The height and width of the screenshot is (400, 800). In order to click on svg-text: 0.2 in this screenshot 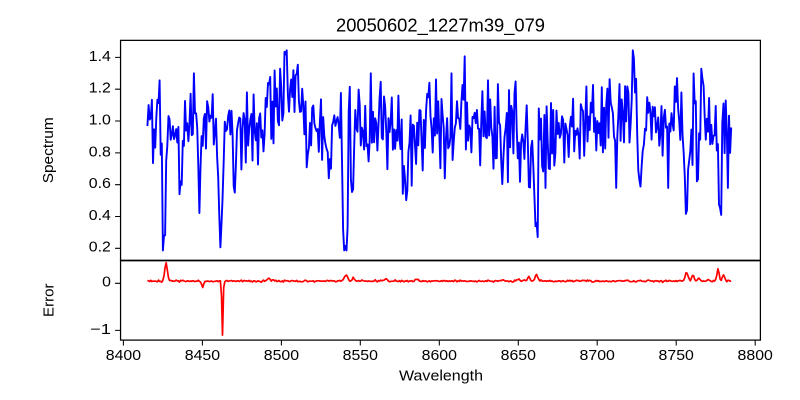, I will do `click(100, 248)`.